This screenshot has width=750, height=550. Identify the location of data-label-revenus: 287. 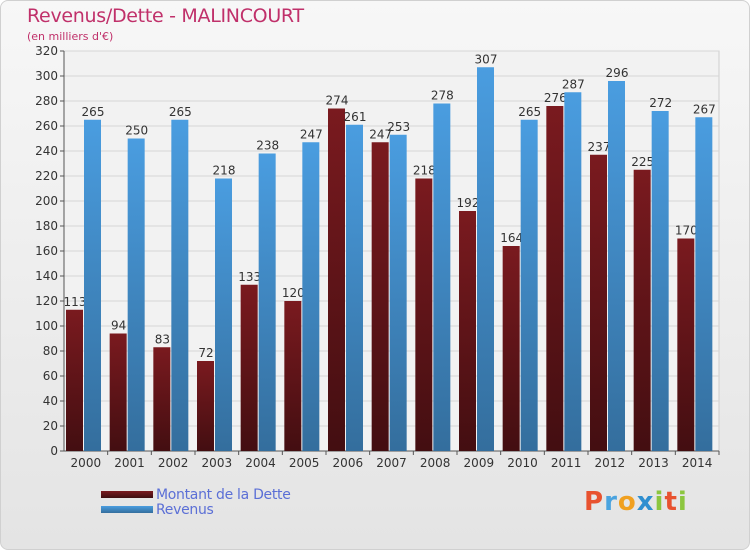
(573, 84).